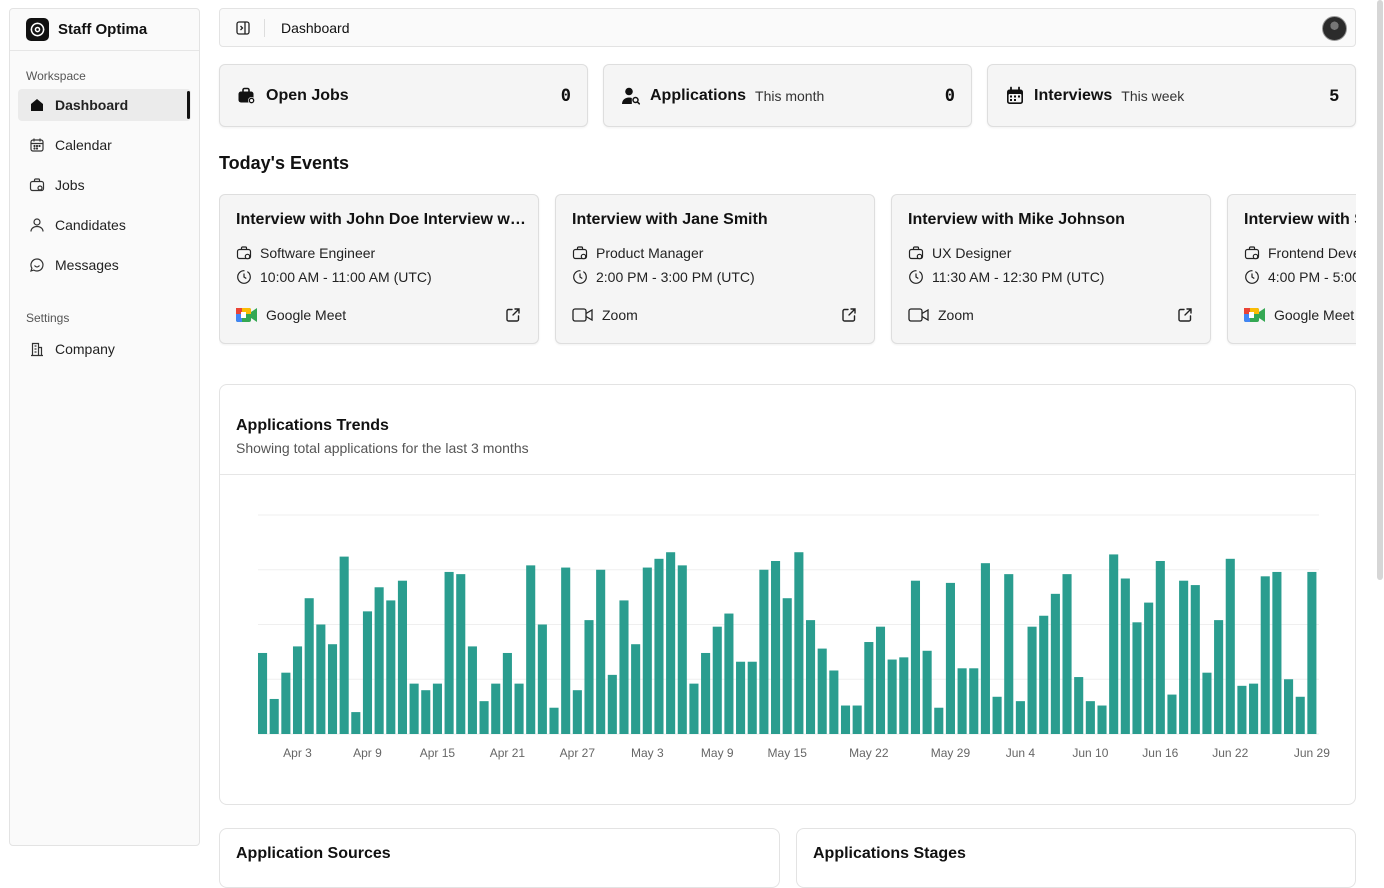 The image size is (1384, 888). What do you see at coordinates (104, 185) in the screenshot?
I see `sidebar-item-jobs: Jobs` at bounding box center [104, 185].